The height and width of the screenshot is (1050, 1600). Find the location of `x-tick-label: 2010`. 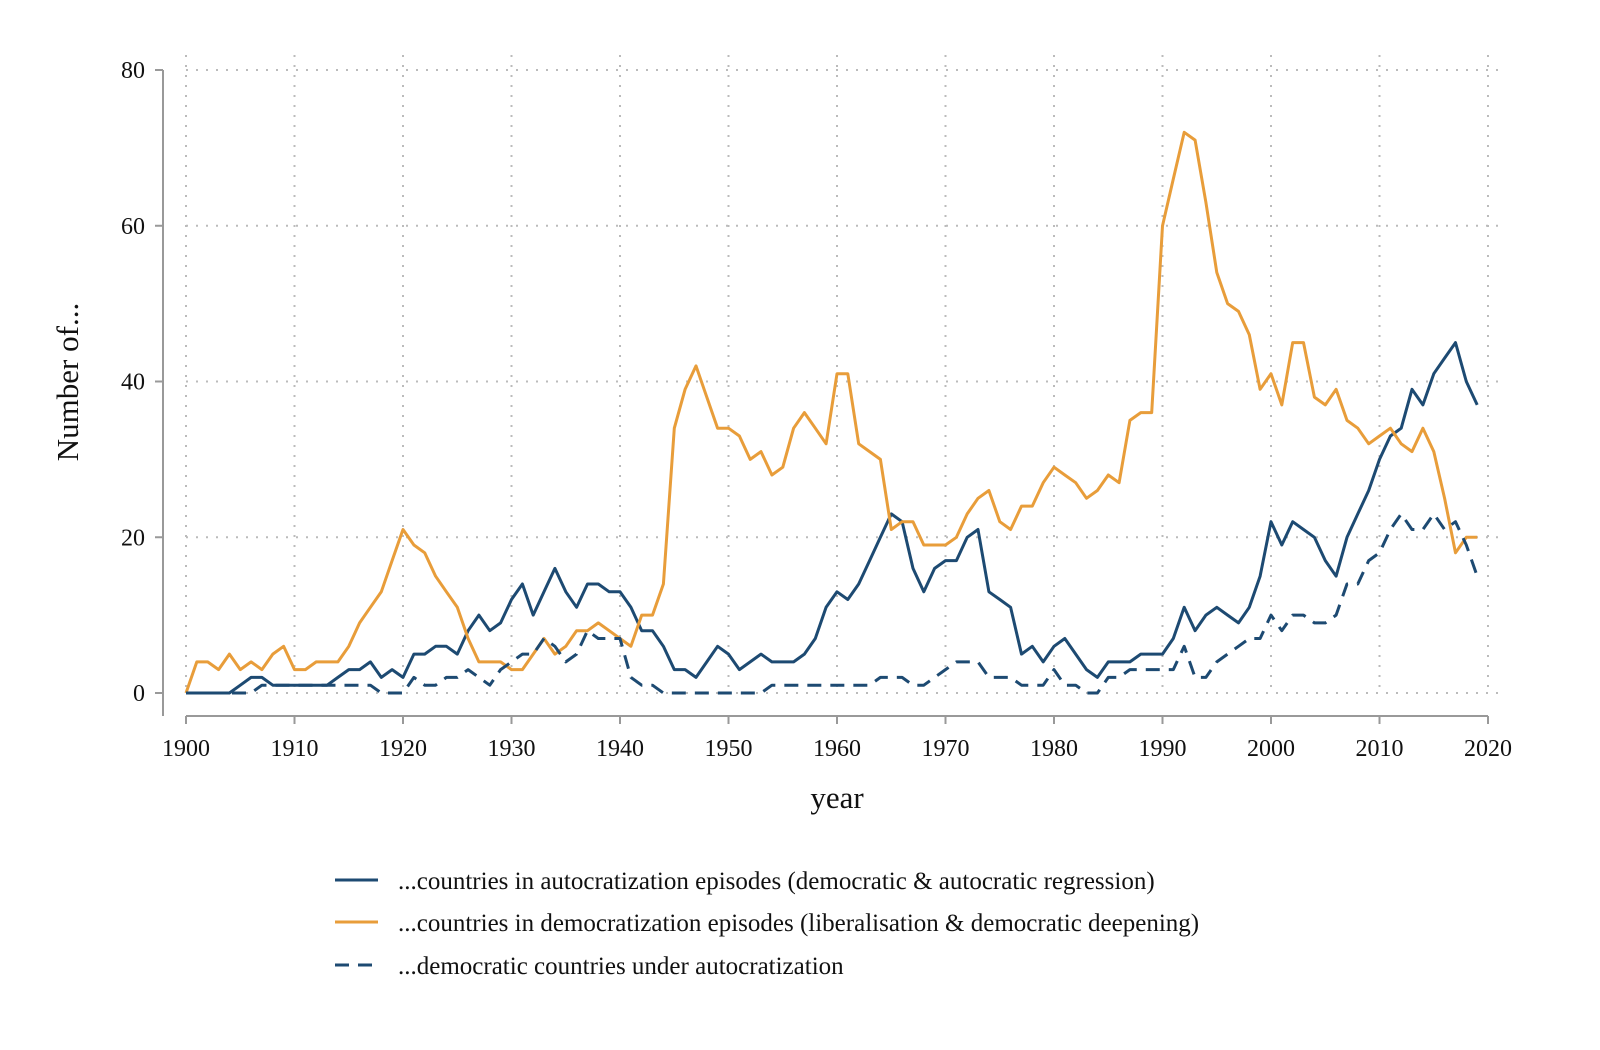

x-tick-label: 2010 is located at coordinates (1380, 749).